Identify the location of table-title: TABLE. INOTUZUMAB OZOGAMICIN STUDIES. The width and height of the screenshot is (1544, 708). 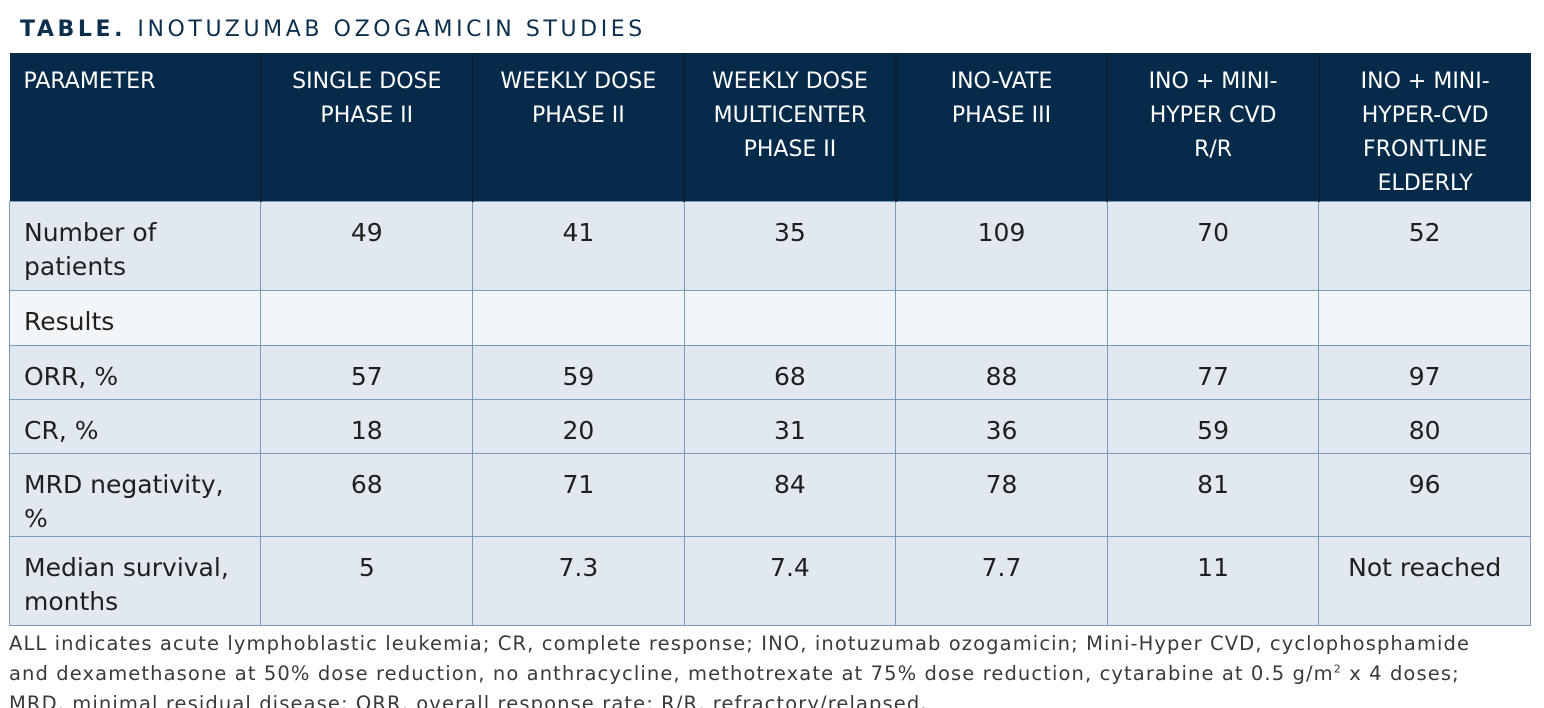
(333, 29).